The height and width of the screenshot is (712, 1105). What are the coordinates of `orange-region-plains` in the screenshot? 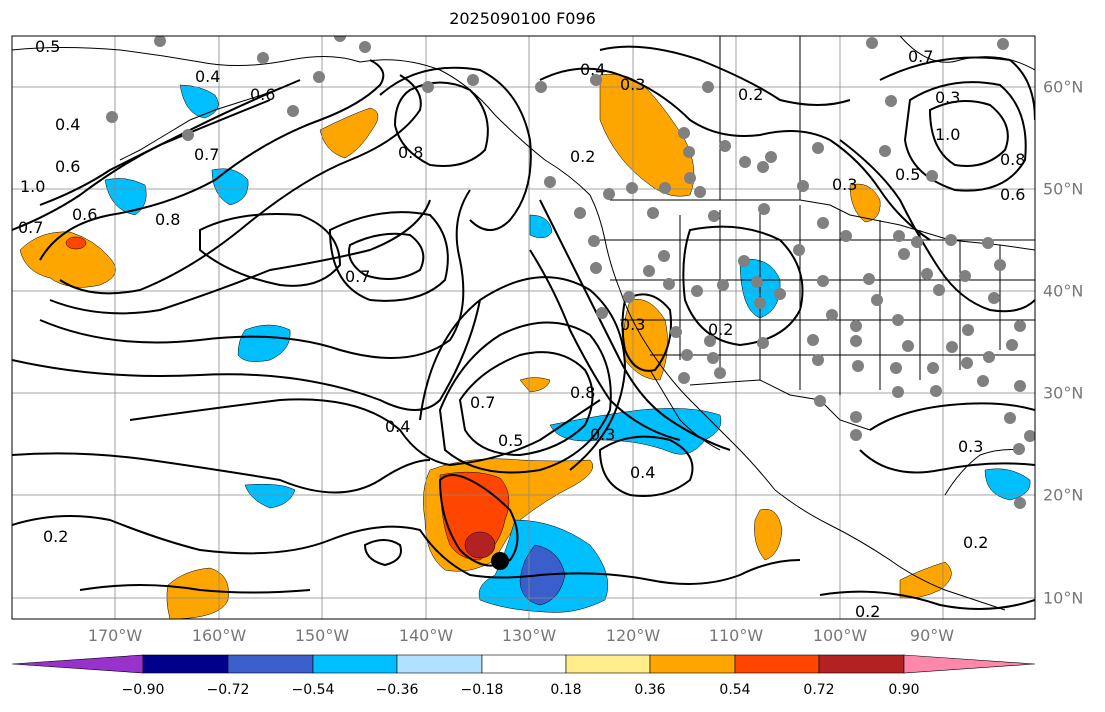 It's located at (865, 203).